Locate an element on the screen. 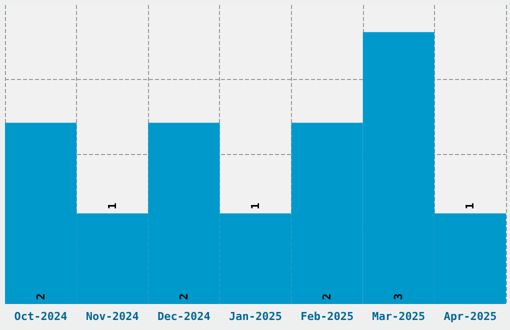 The height and width of the screenshot is (330, 510). x-tick-label: Oct-2024 is located at coordinates (41, 316).